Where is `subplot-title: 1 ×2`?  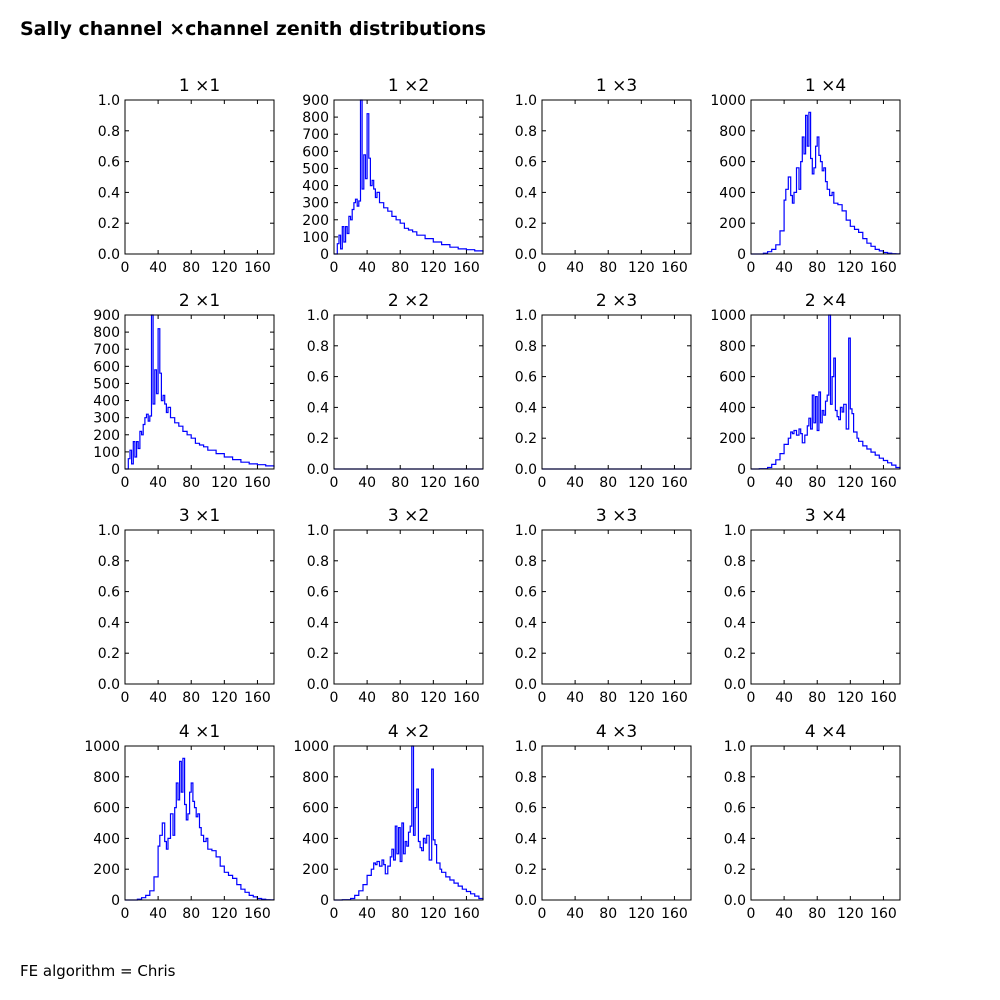
subplot-title: 1 ×2 is located at coordinates (408, 86).